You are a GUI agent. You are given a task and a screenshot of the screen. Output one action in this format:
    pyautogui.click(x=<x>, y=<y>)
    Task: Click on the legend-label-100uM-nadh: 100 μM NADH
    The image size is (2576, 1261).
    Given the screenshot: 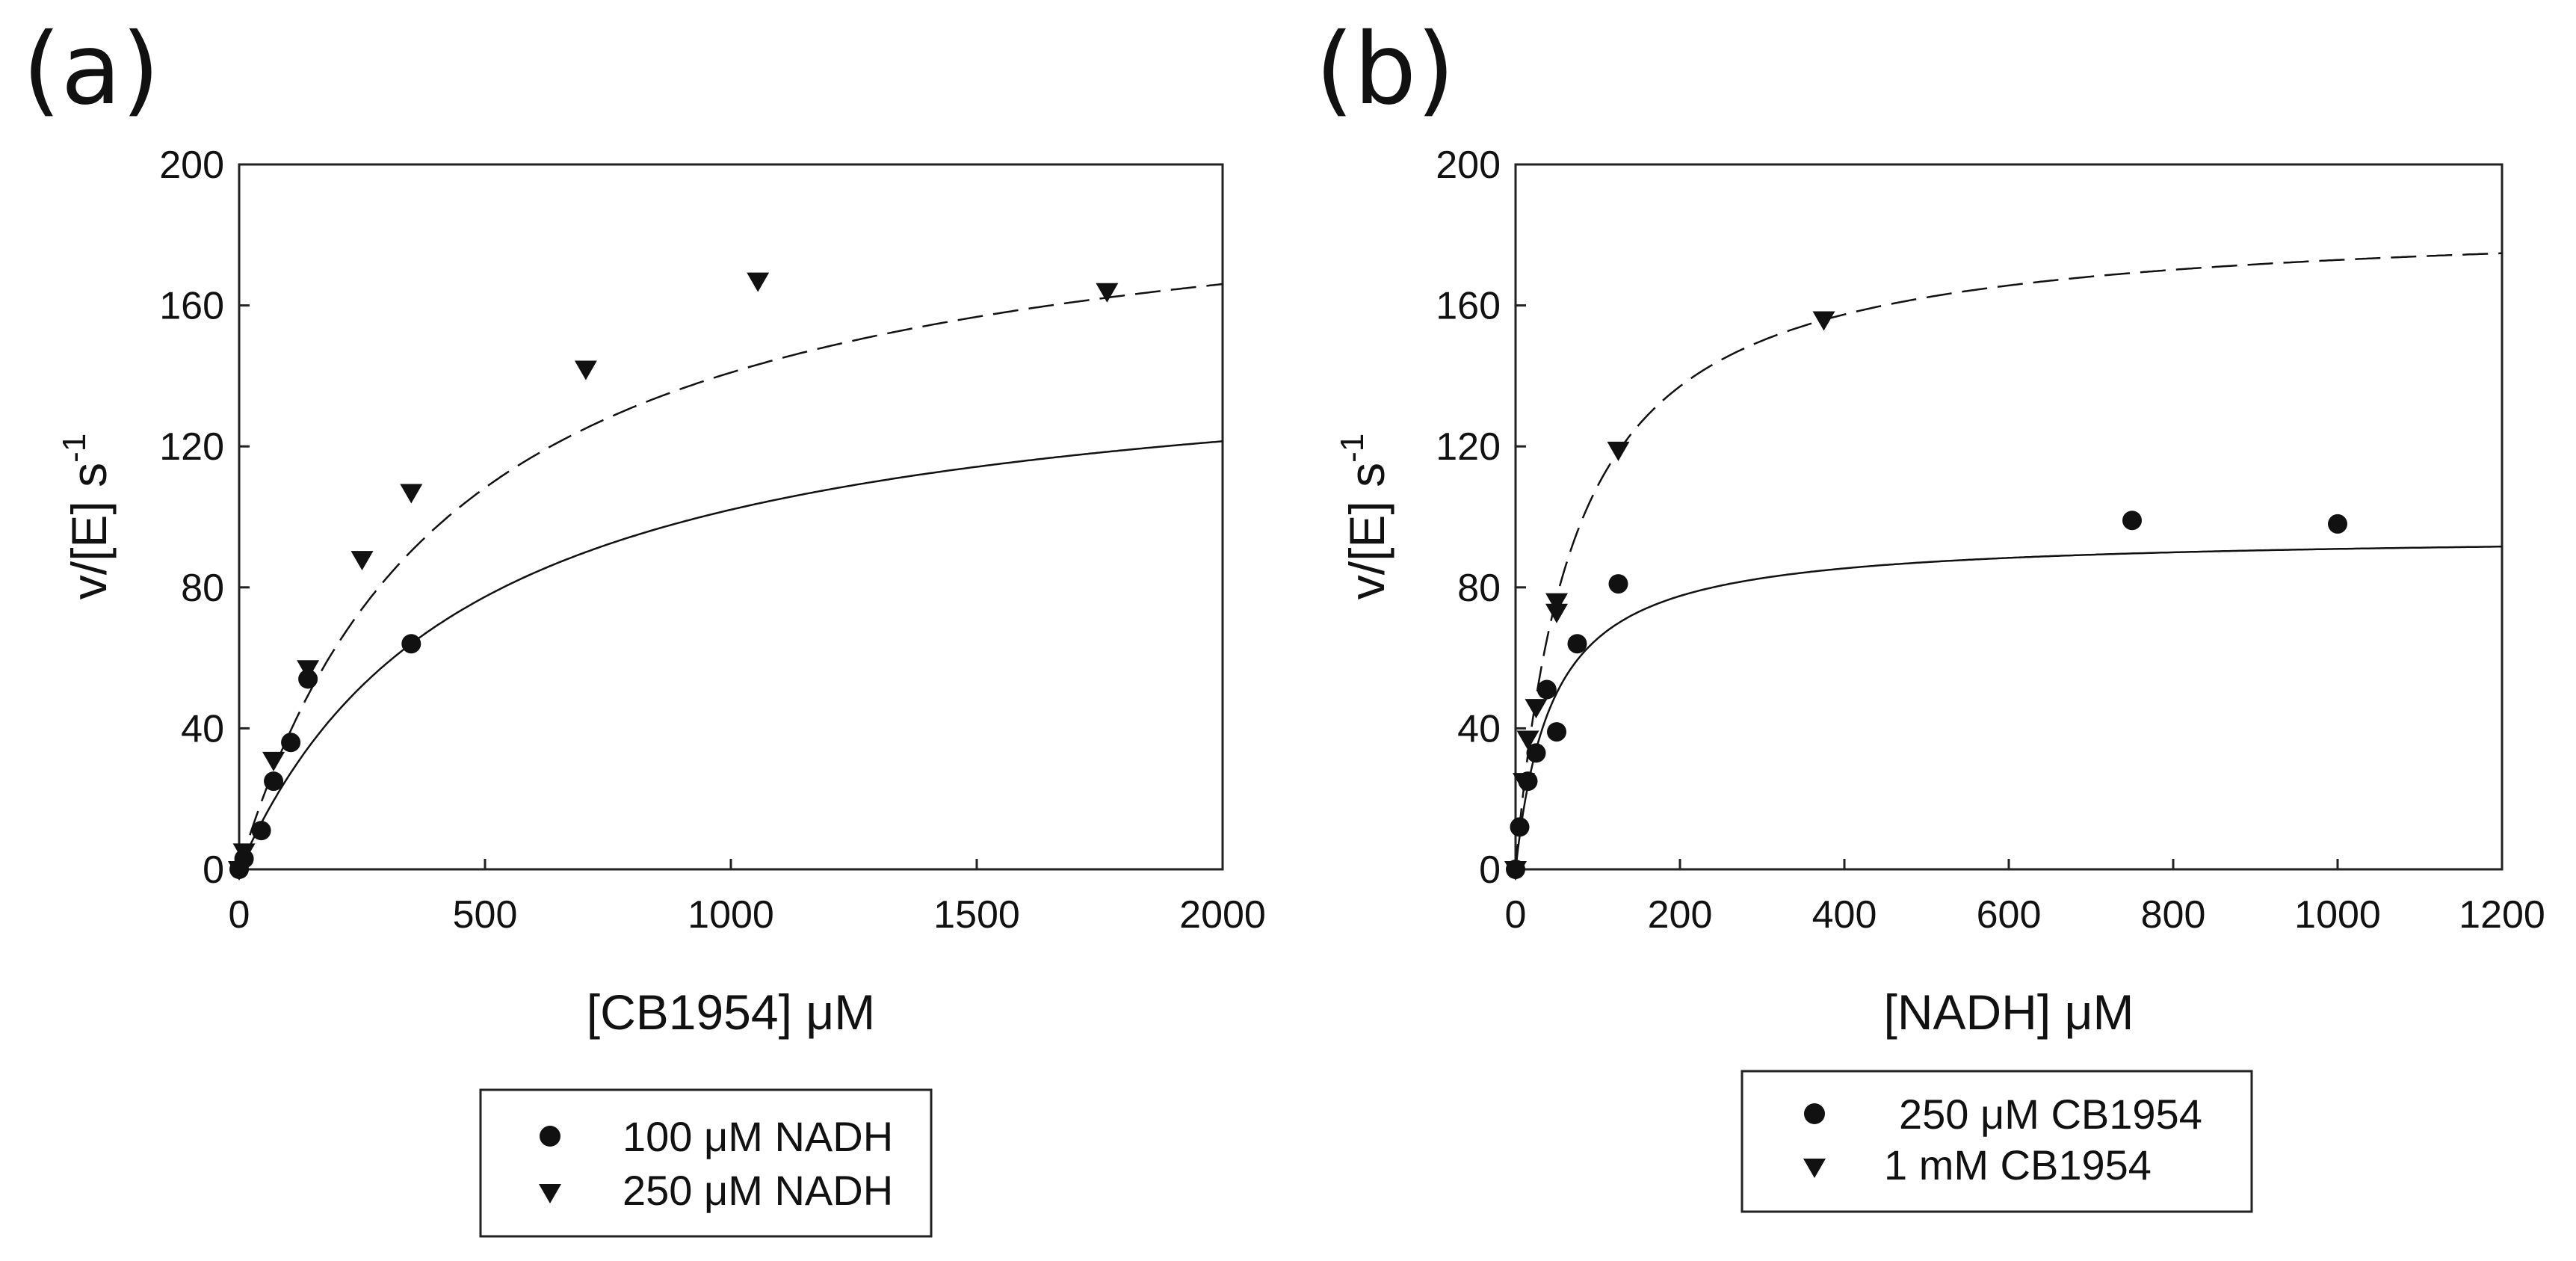 What is the action you would take?
    pyautogui.click(x=758, y=1136)
    